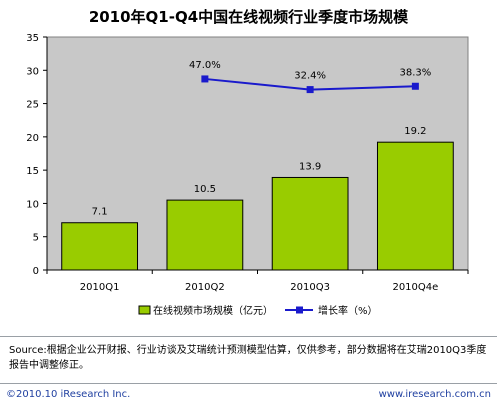  What do you see at coordinates (205, 65) in the screenshot?
I see `growth-rate-label: 47.0%` at bounding box center [205, 65].